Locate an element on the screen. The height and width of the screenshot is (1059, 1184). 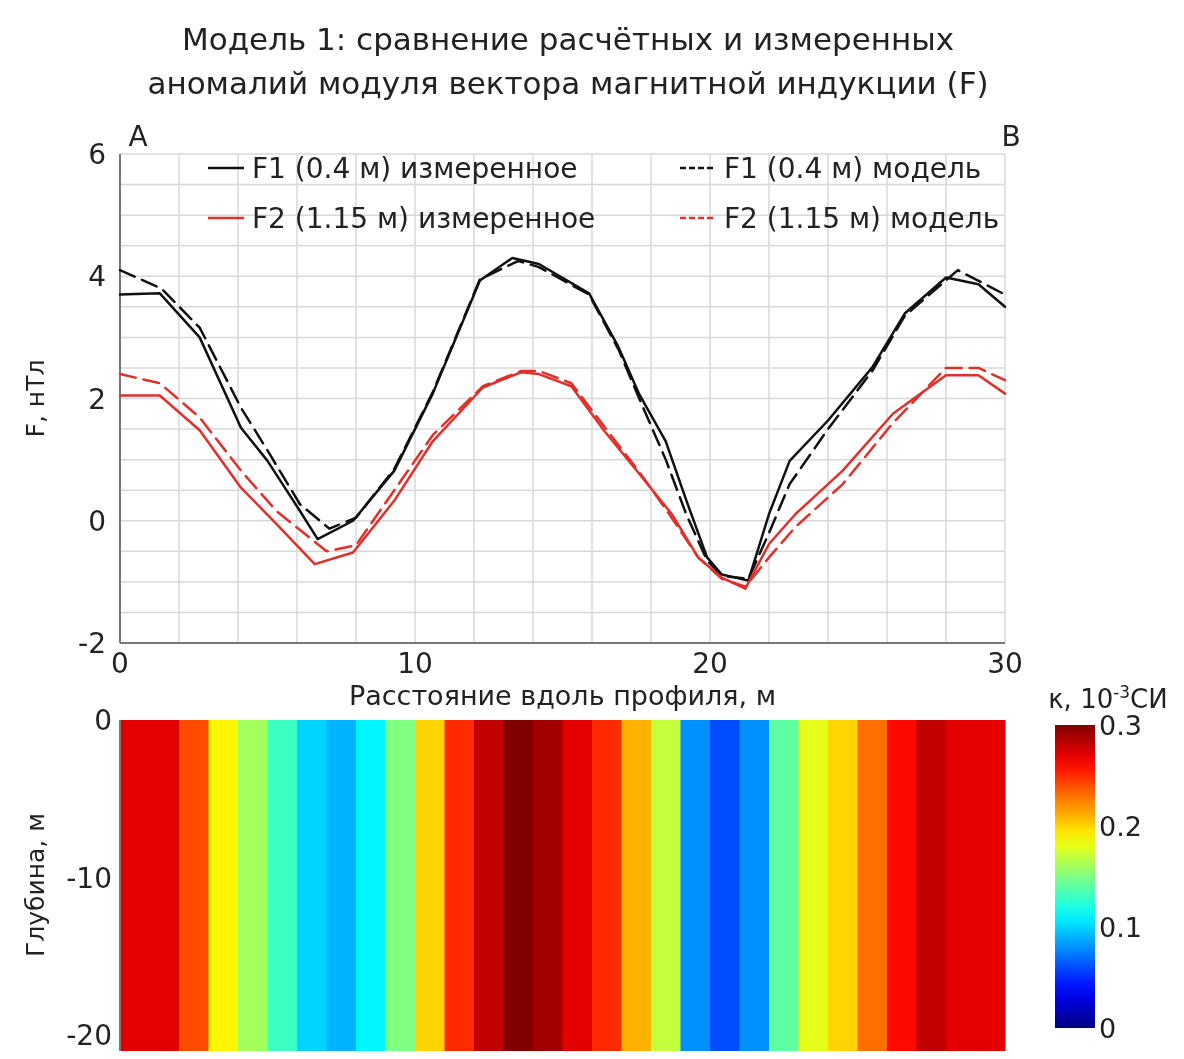
y-tick-label: 4 is located at coordinates (97, 277).